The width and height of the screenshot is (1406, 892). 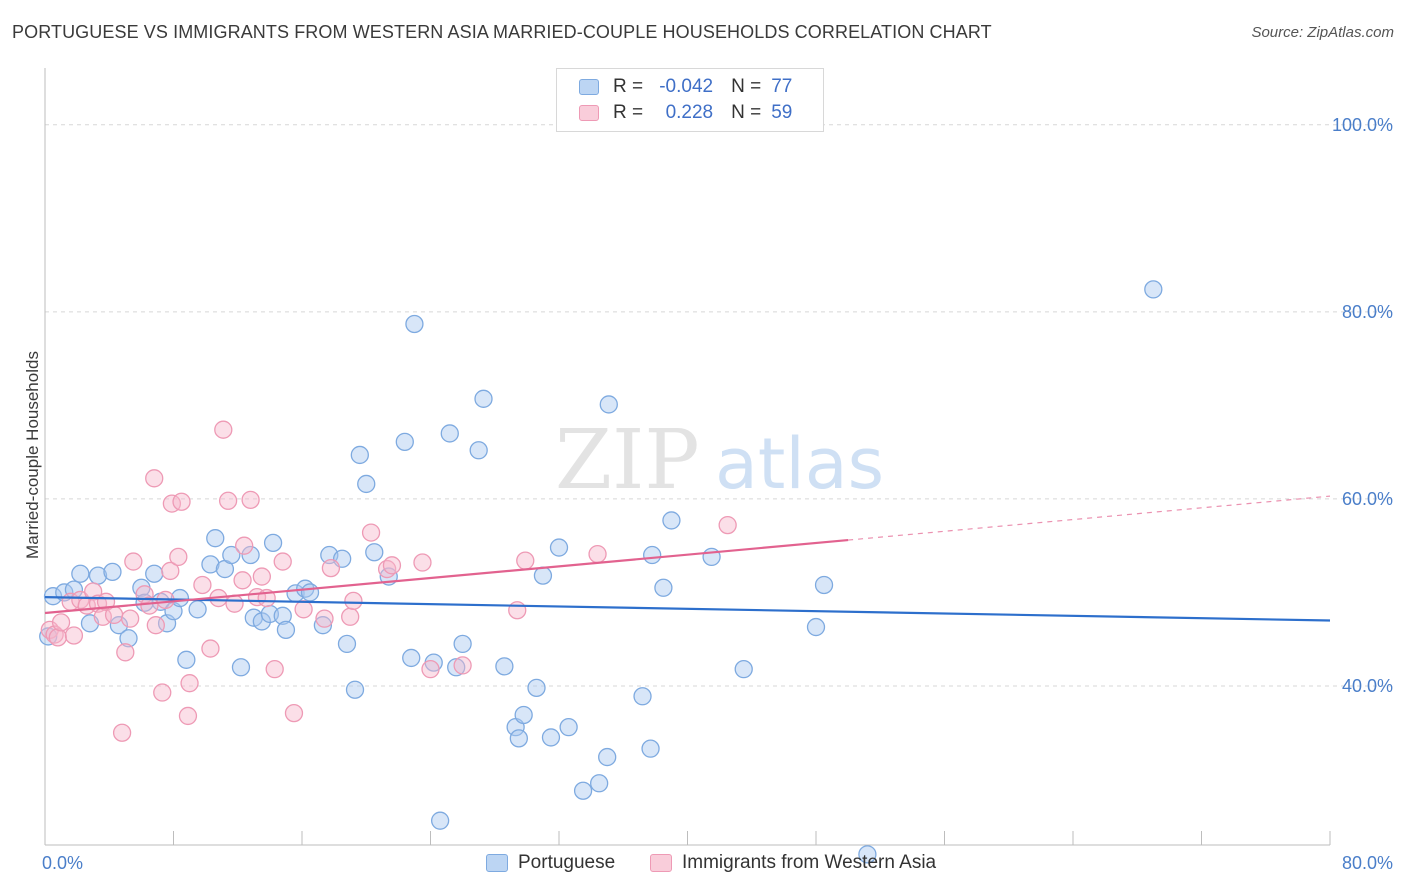 I want to click on y-axis-label: Married-couple Households, so click(x=32, y=455).